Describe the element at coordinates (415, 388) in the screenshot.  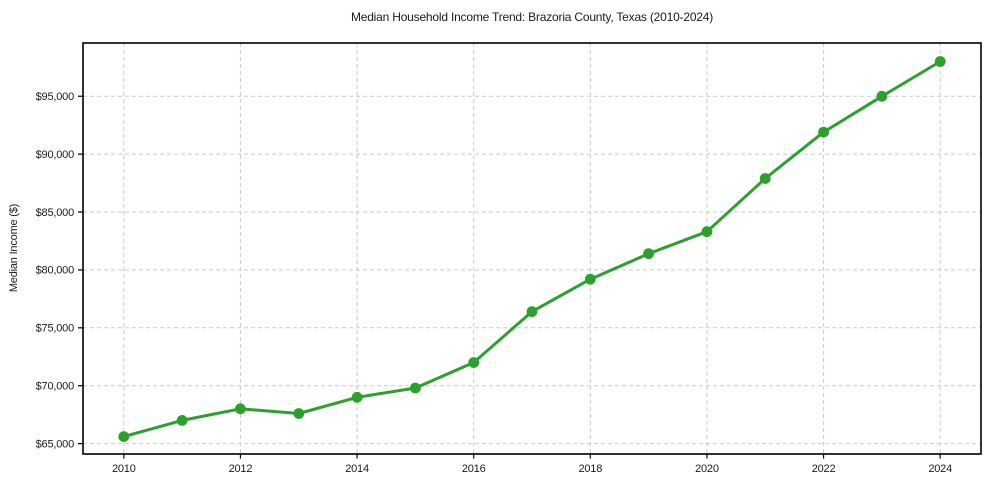
I see `data-point-2015` at that location.